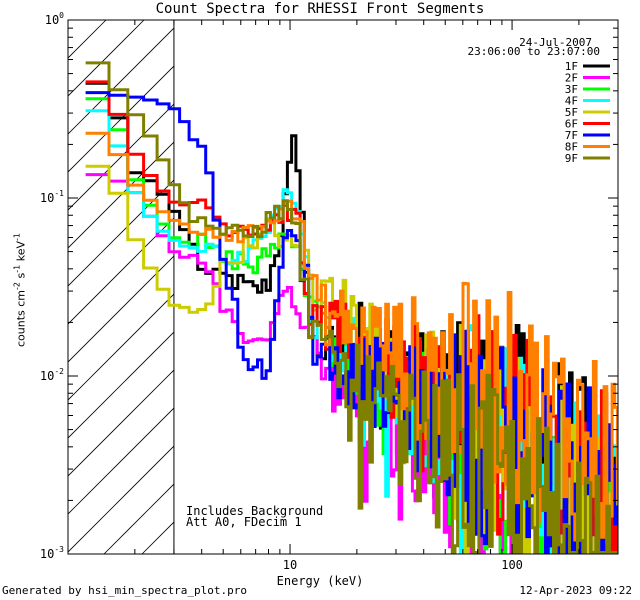 The width and height of the screenshot is (640, 600). What do you see at coordinates (571, 101) in the screenshot?
I see `legend-label-4F: 4F` at bounding box center [571, 101].